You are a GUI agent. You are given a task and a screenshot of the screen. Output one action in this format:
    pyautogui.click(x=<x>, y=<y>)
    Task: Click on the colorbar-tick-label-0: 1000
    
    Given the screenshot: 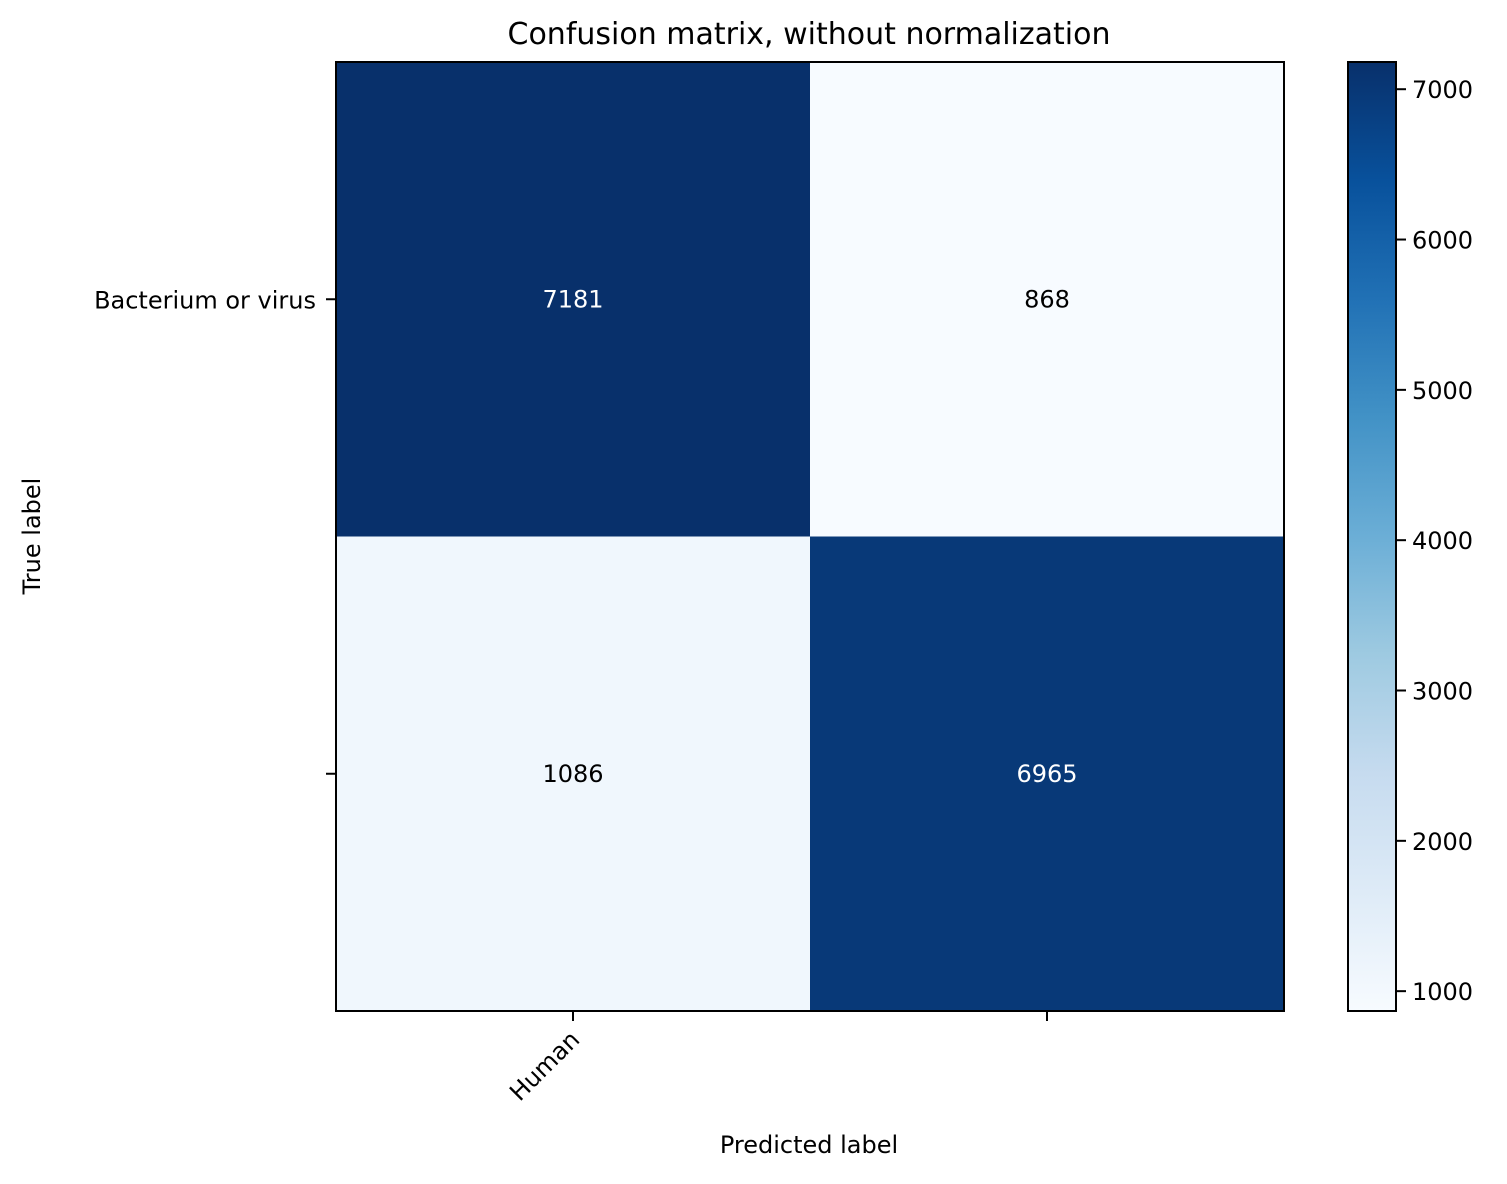 What is the action you would take?
    pyautogui.click(x=1442, y=992)
    